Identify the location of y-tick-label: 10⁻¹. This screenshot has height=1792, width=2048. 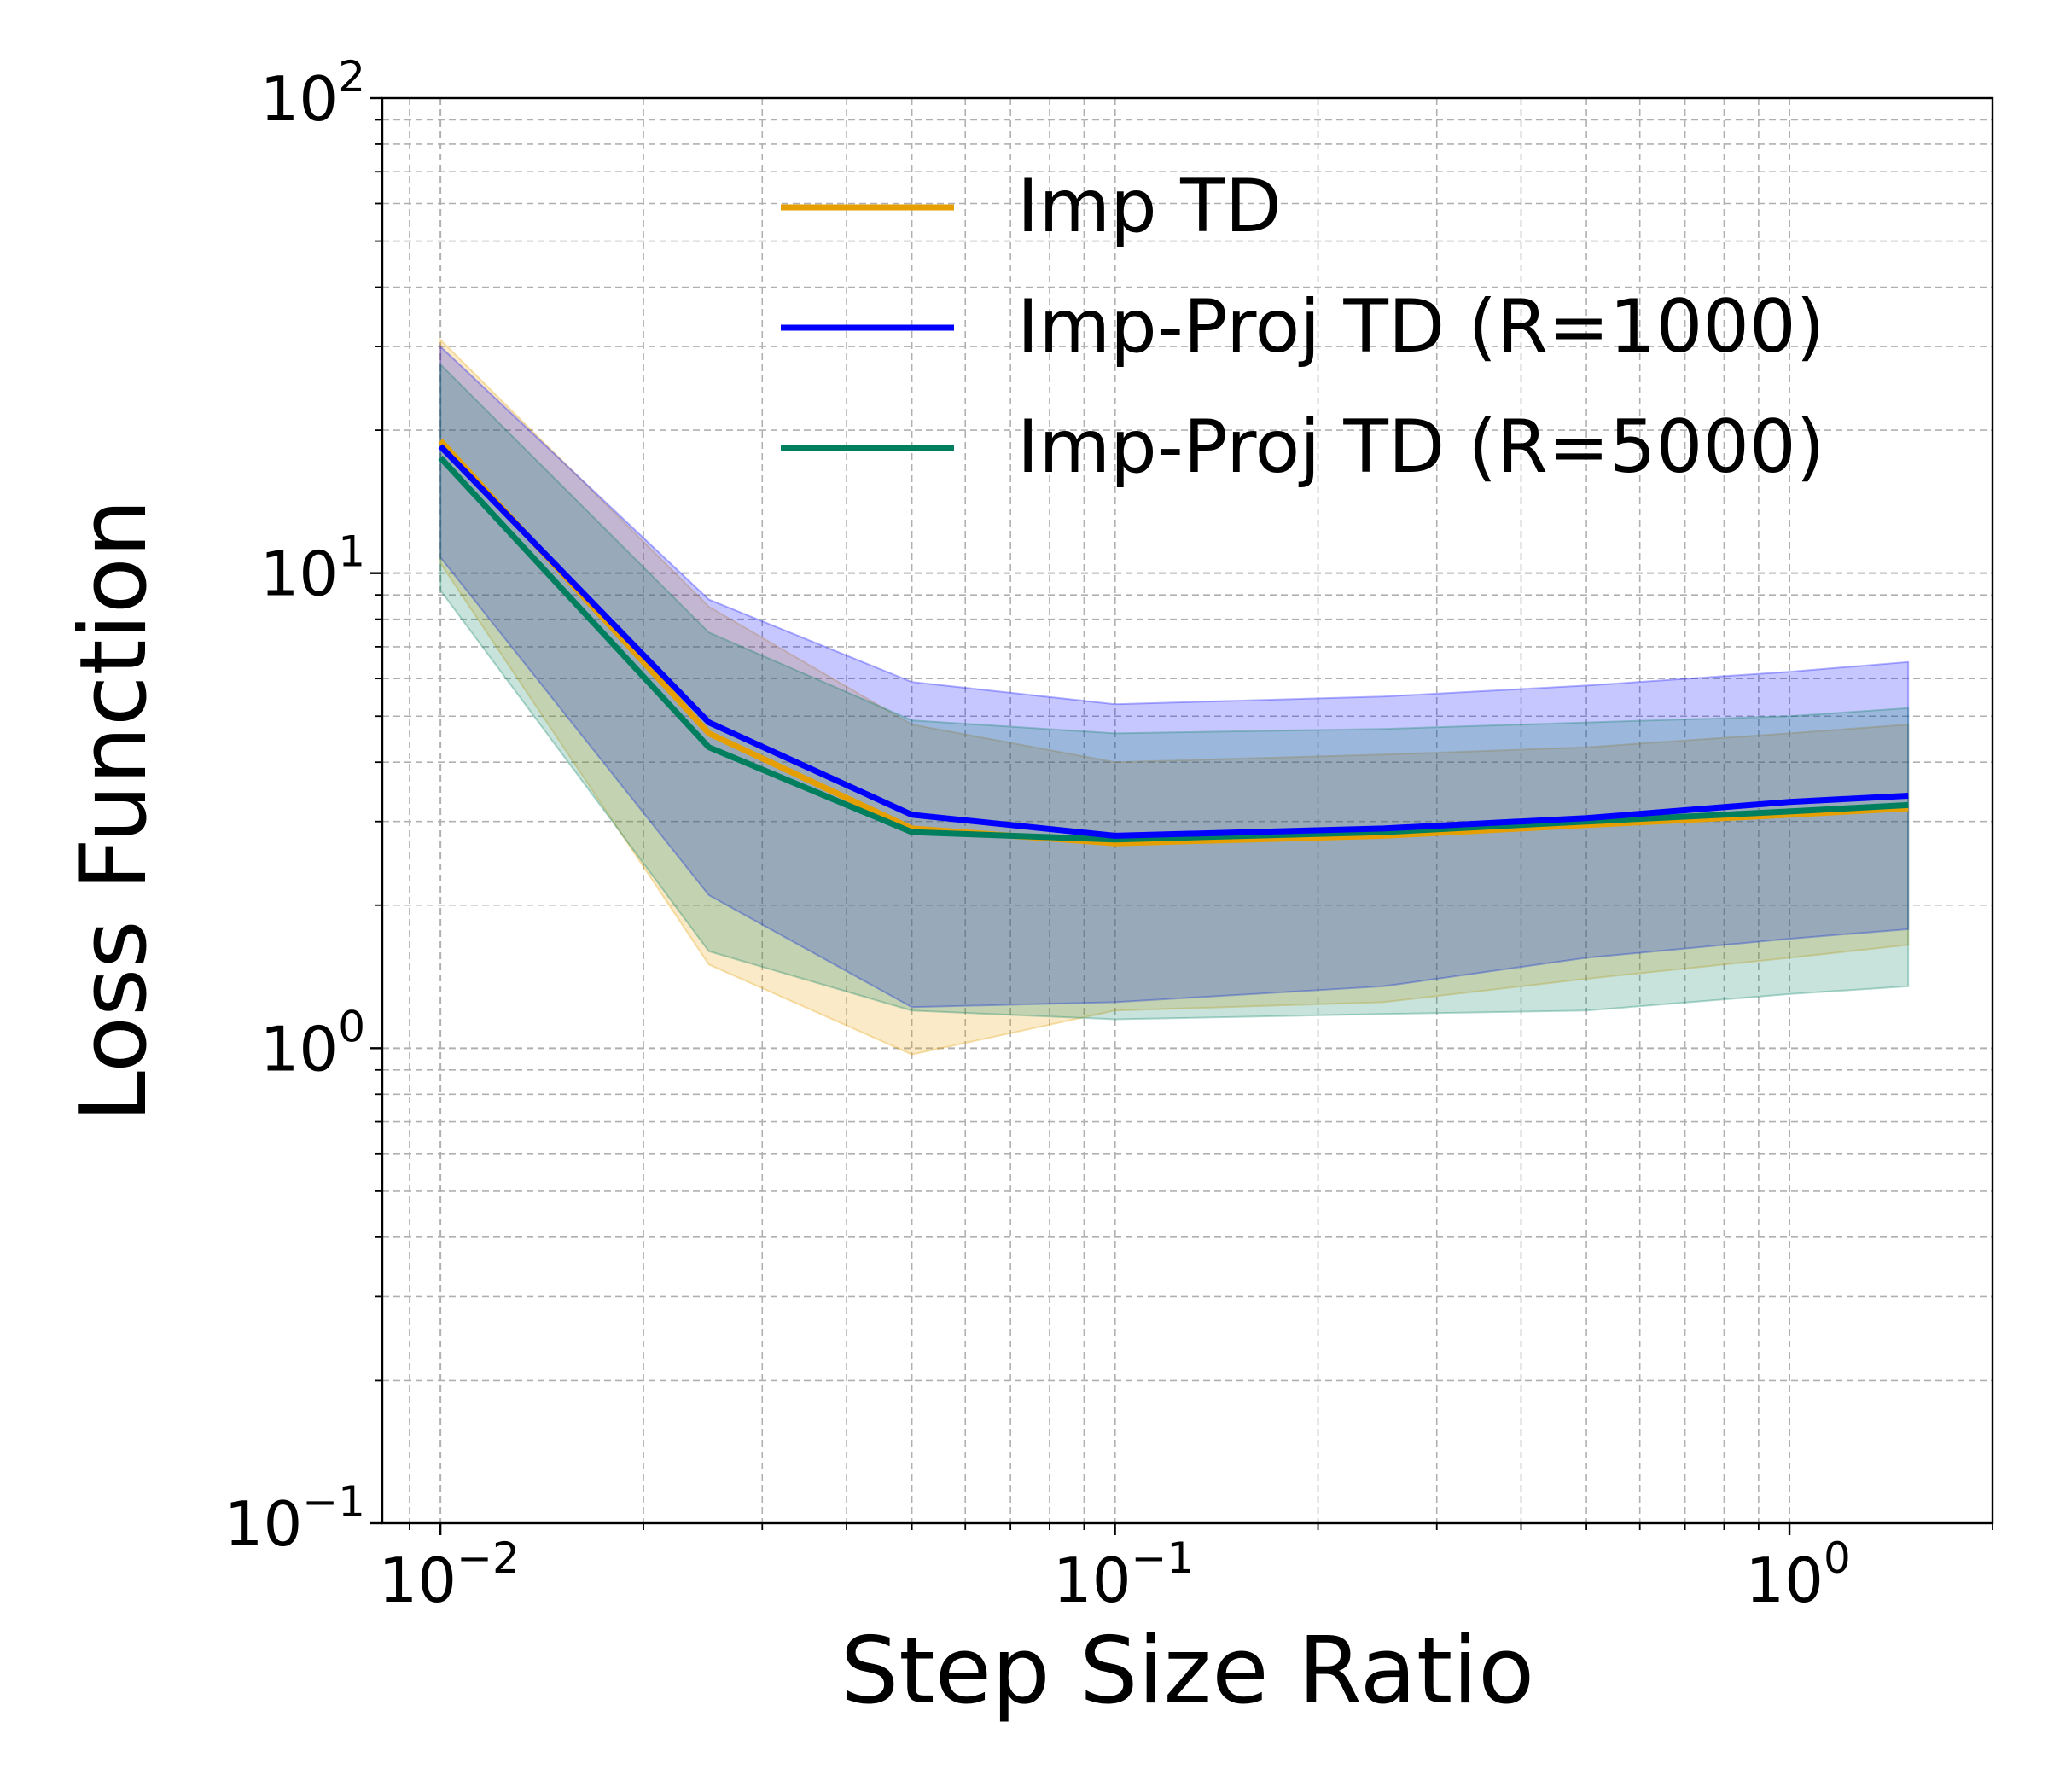
(294, 1518).